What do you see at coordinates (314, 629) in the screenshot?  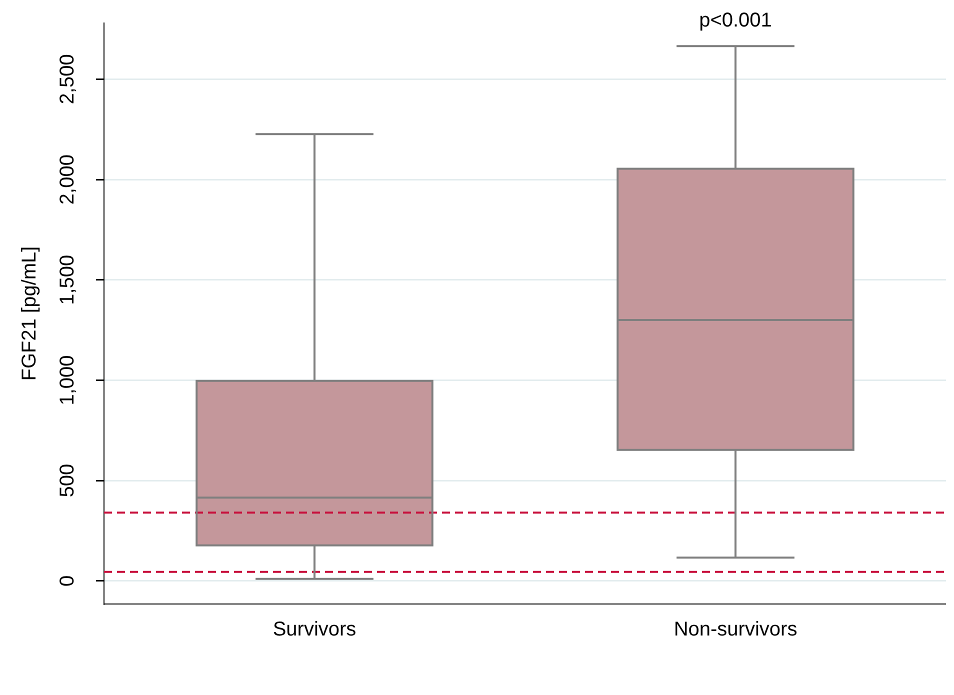 I see `x-tick-label: Survivors` at bounding box center [314, 629].